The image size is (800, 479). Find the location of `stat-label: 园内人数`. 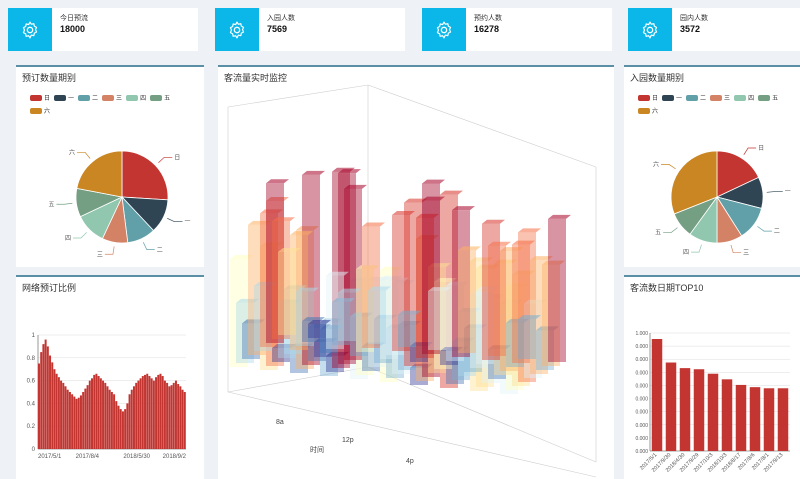

stat-label: 园内人数 is located at coordinates (694, 18).